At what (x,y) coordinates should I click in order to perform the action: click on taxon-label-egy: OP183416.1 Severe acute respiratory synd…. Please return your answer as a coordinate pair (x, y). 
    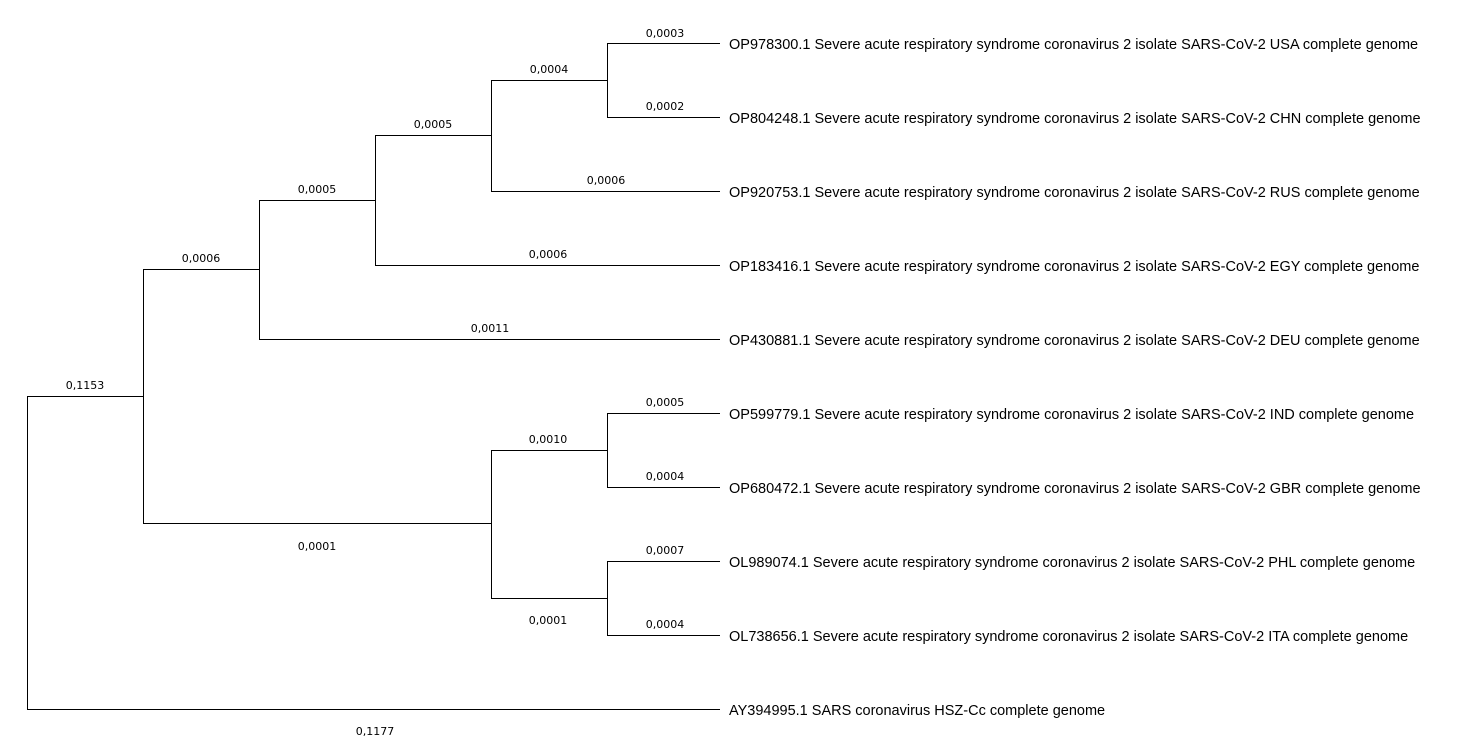
    Looking at the image, I should click on (1074, 267).